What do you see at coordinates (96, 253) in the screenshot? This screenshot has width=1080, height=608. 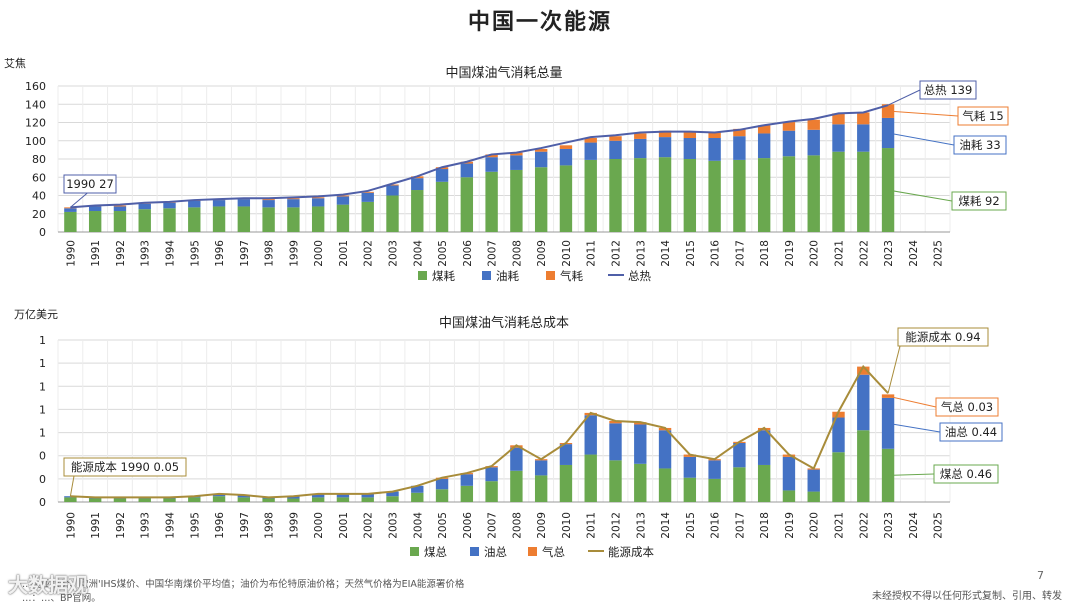 I see `chart1-xtick-label: 1991` at bounding box center [96, 253].